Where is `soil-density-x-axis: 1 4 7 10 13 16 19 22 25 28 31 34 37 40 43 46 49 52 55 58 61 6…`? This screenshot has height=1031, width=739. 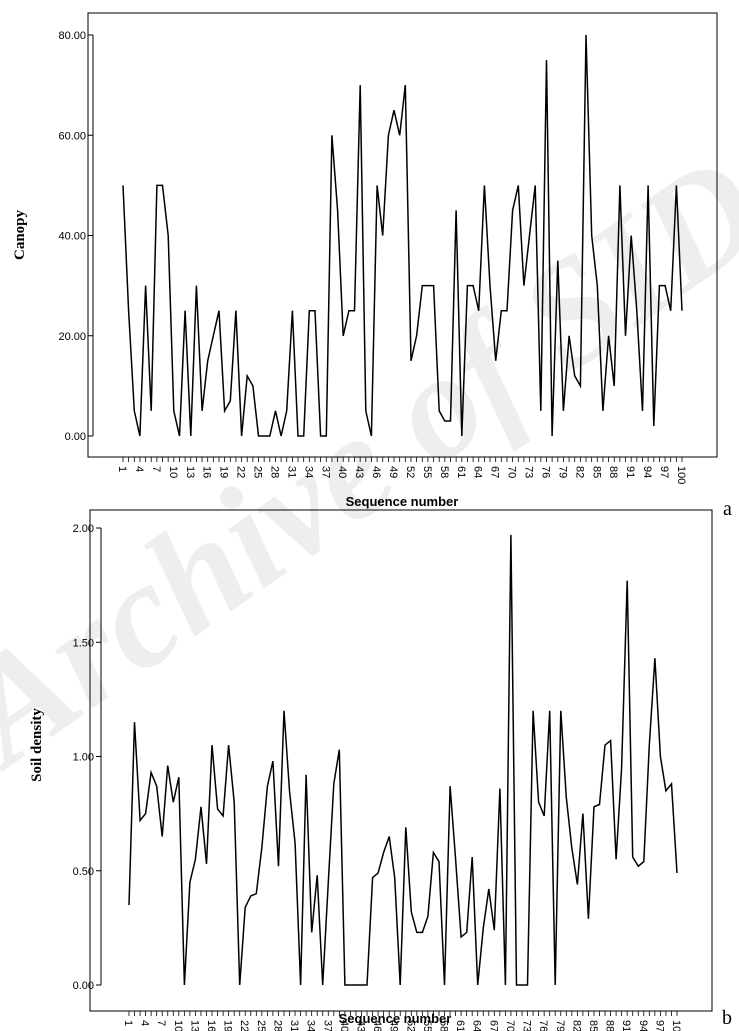
soil-density-x-axis: 1 4 7 10 13 16 19 22 25 28 31 34 37 40 43 46 49 52 55 58 61 6… is located at coordinates (402, 1020).